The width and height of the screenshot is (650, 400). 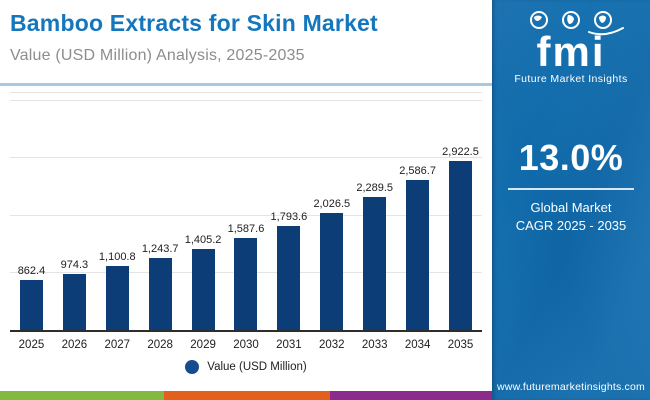 I want to click on x-tick-label: 2025, so click(x=31, y=345).